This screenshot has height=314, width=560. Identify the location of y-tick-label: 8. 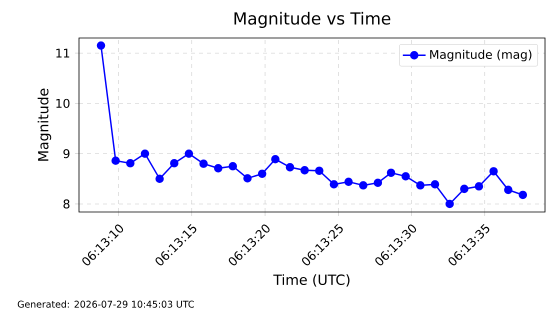
(66, 203).